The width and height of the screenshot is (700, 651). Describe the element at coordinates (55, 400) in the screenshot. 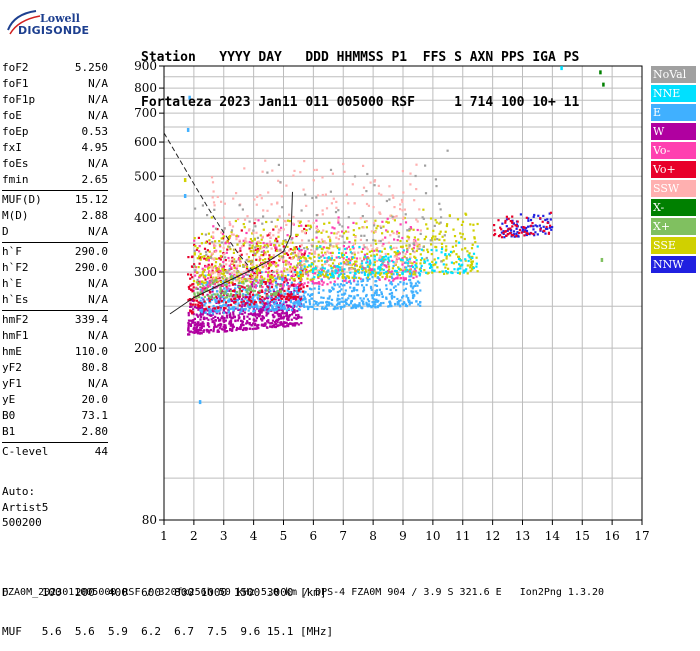

I see `param-row-ye: yE 20.0` at that location.